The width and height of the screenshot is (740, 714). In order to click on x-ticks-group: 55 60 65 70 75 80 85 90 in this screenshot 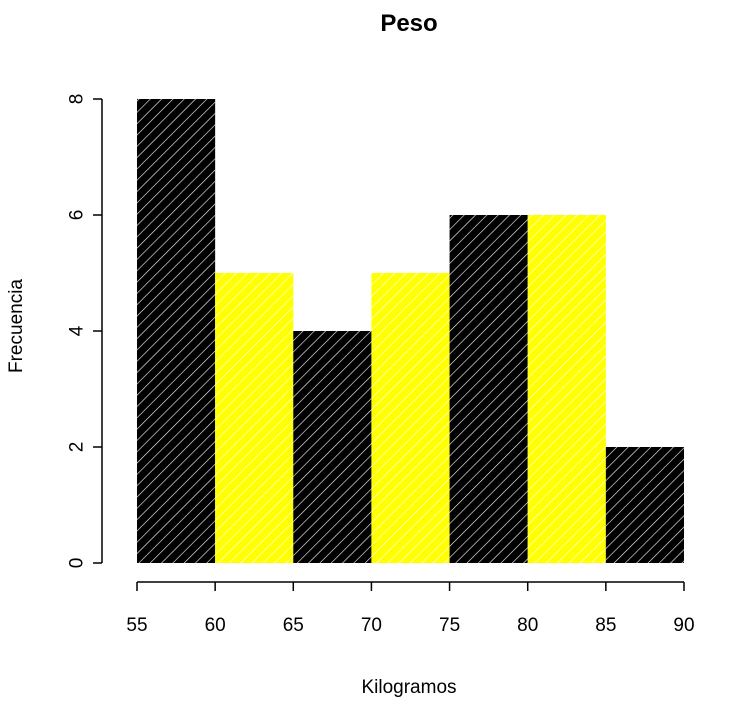, I will do `click(410, 609)`.